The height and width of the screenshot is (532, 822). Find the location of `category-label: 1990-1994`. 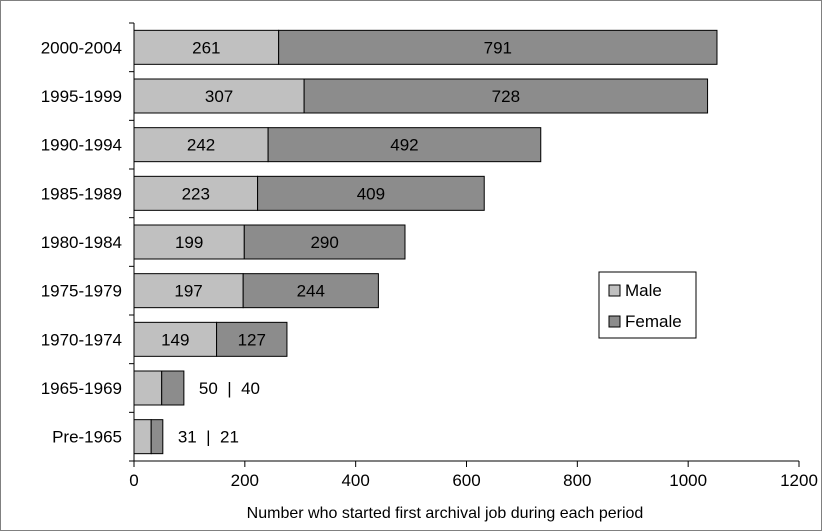

category-label: 1990-1994 is located at coordinates (81, 145).